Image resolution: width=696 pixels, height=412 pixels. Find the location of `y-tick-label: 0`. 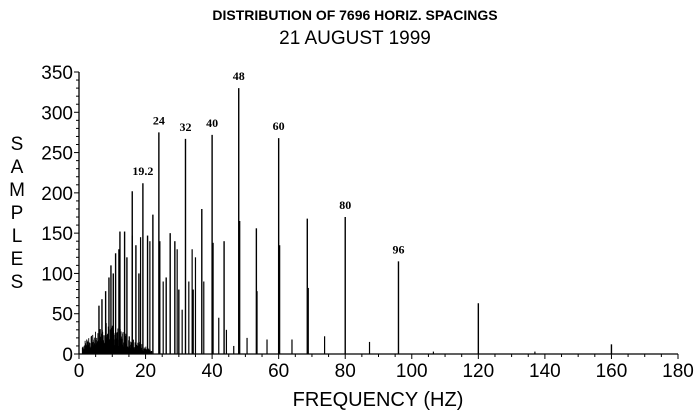

y-tick-label: 0 is located at coordinates (67, 355).